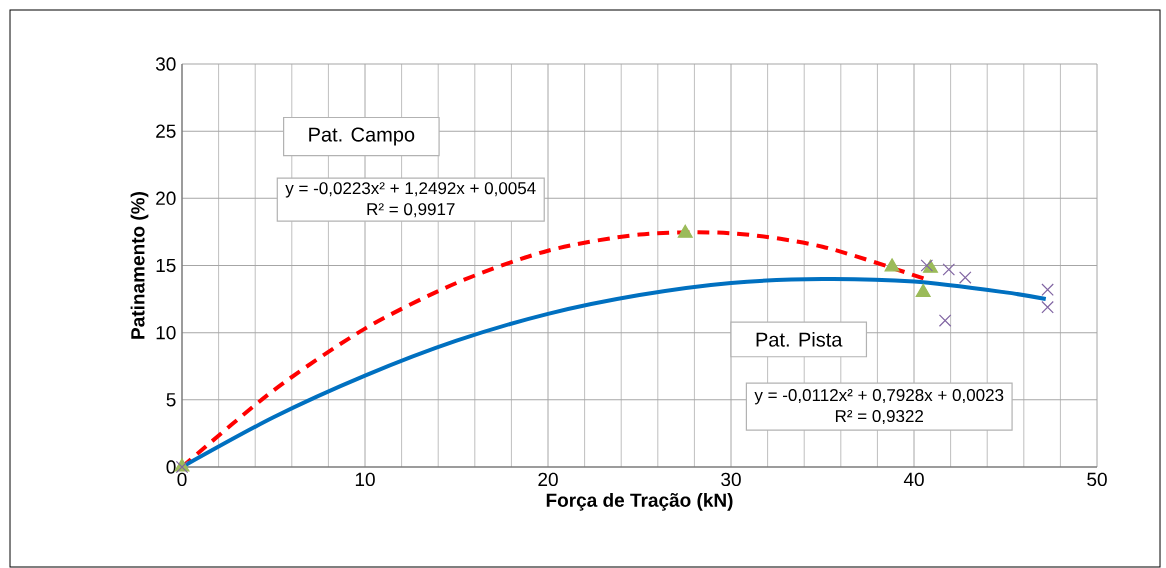 Image resolution: width=1166 pixels, height=568 pixels. Describe the element at coordinates (165, 64) in the screenshot. I see `y-tick-label: 30` at that location.